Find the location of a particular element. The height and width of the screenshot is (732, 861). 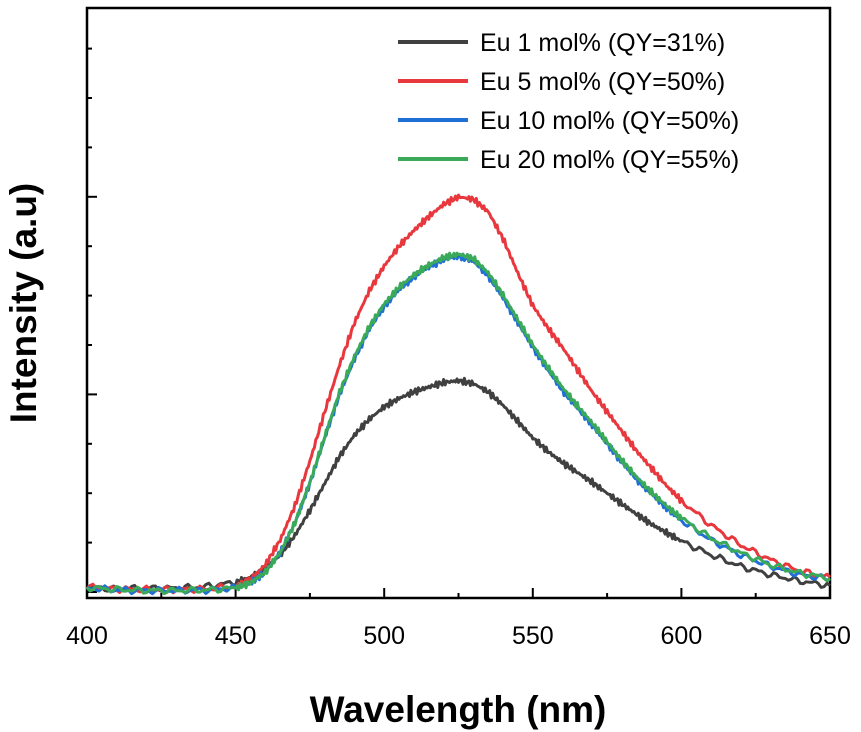

x-axis-ticks: 400 450 500 550 600 650 is located at coordinates (458, 619).